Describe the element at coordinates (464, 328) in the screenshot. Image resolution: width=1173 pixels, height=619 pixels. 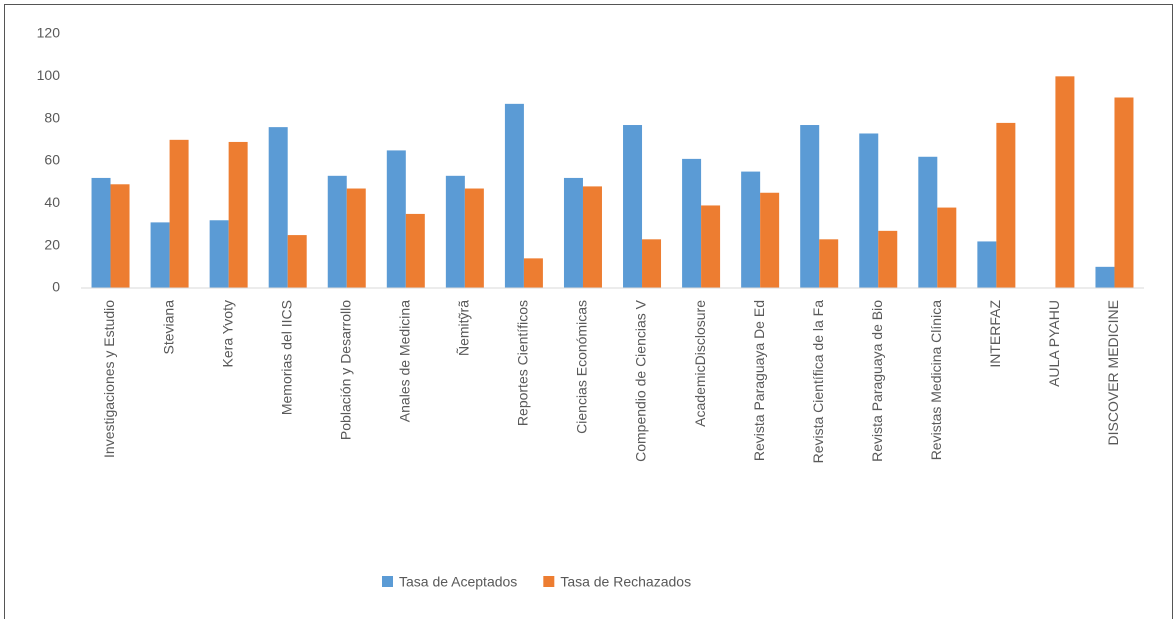
I see `x-tick-label: Ñemitỹrã` at that location.